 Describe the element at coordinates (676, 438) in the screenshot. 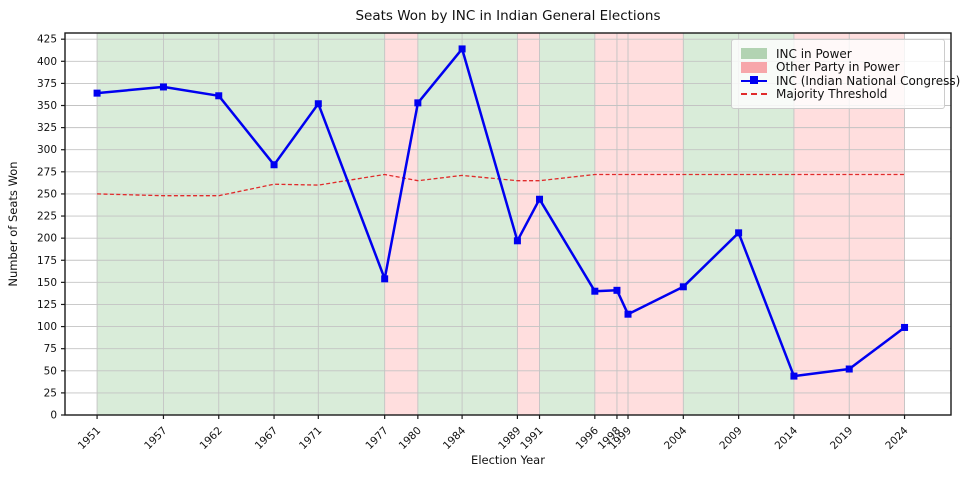

I see `x-tick-label: 2004` at that location.